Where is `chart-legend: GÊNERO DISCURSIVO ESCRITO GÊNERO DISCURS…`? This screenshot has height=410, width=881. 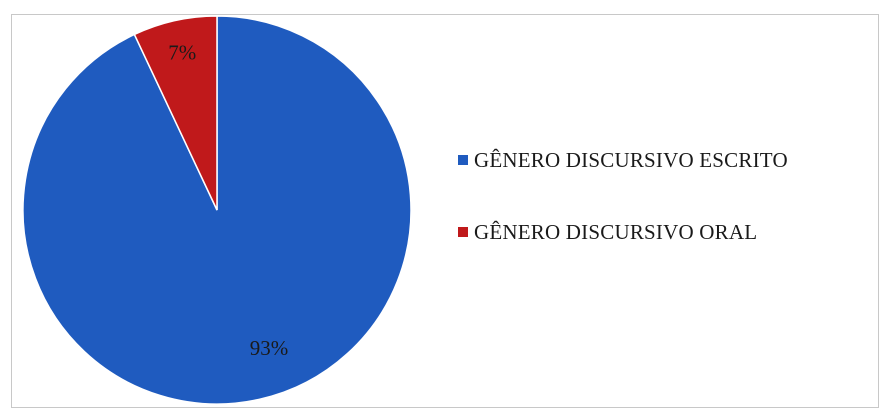 chart-legend: GÊNERO DISCURSIVO ESCRITO GÊNERO DISCURS… is located at coordinates (623, 216).